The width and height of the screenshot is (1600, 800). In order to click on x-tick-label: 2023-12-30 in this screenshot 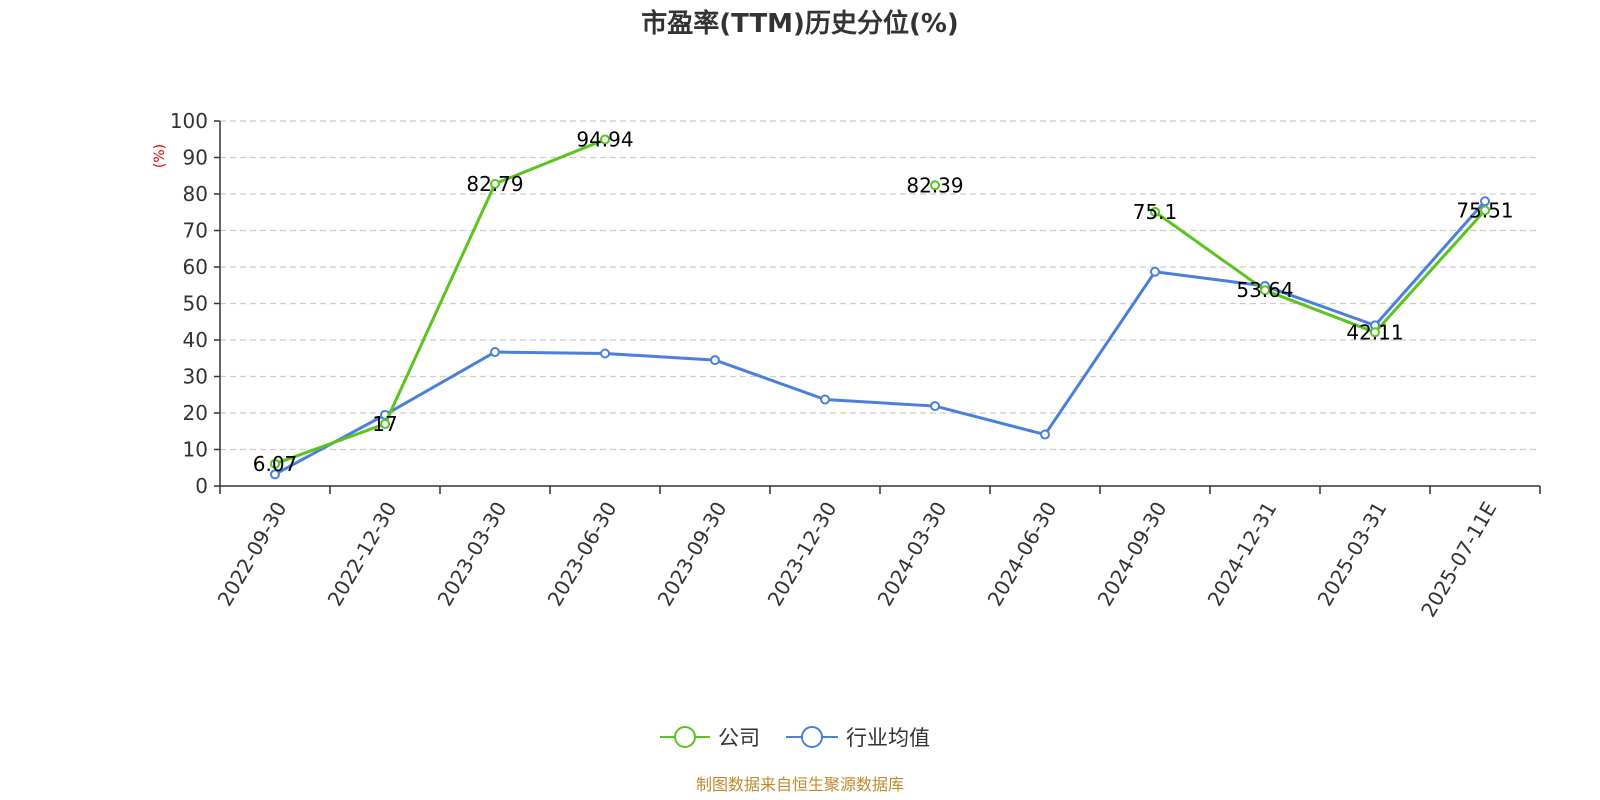, I will do `click(802, 554)`.